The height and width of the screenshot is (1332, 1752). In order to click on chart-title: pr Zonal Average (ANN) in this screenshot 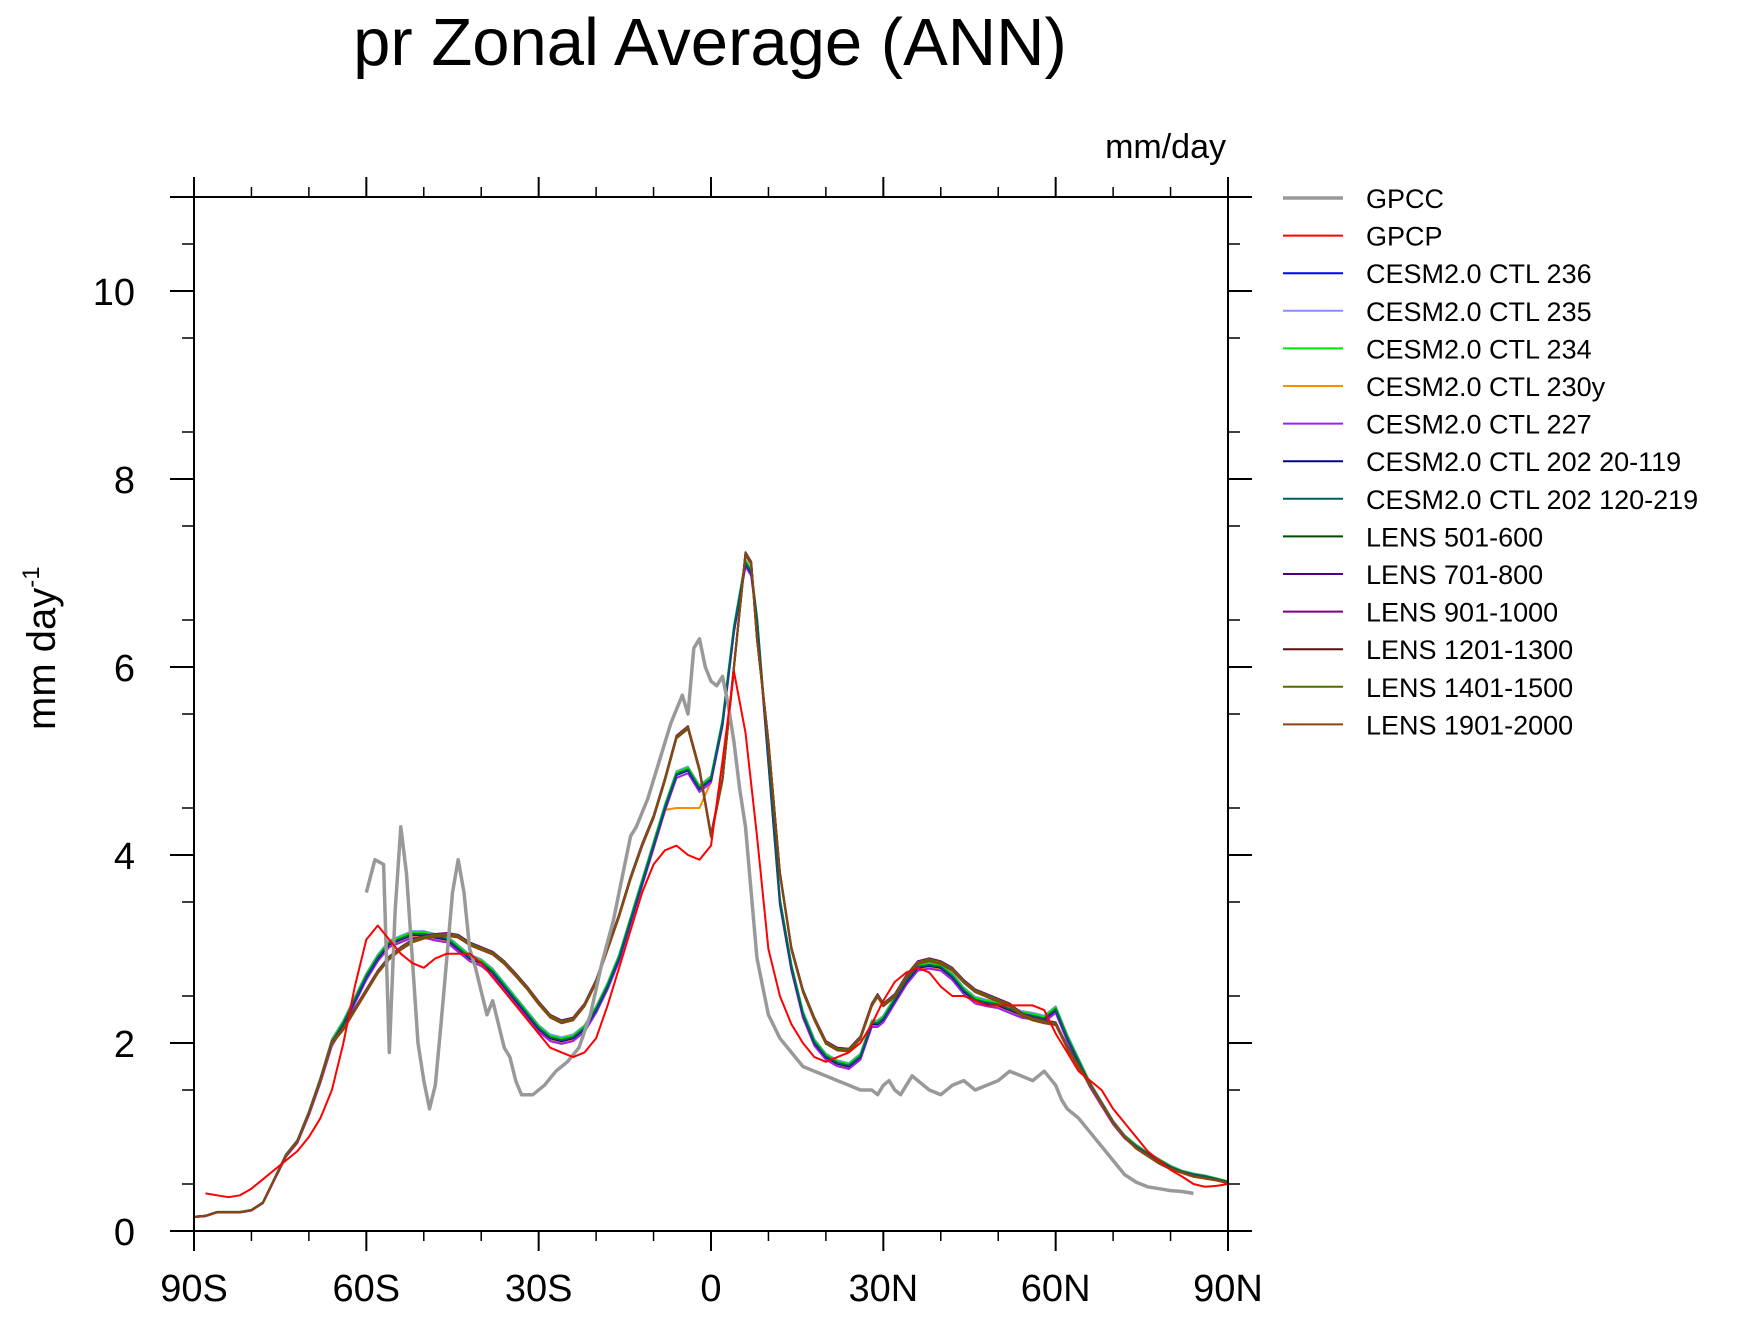, I will do `click(710, 42)`.